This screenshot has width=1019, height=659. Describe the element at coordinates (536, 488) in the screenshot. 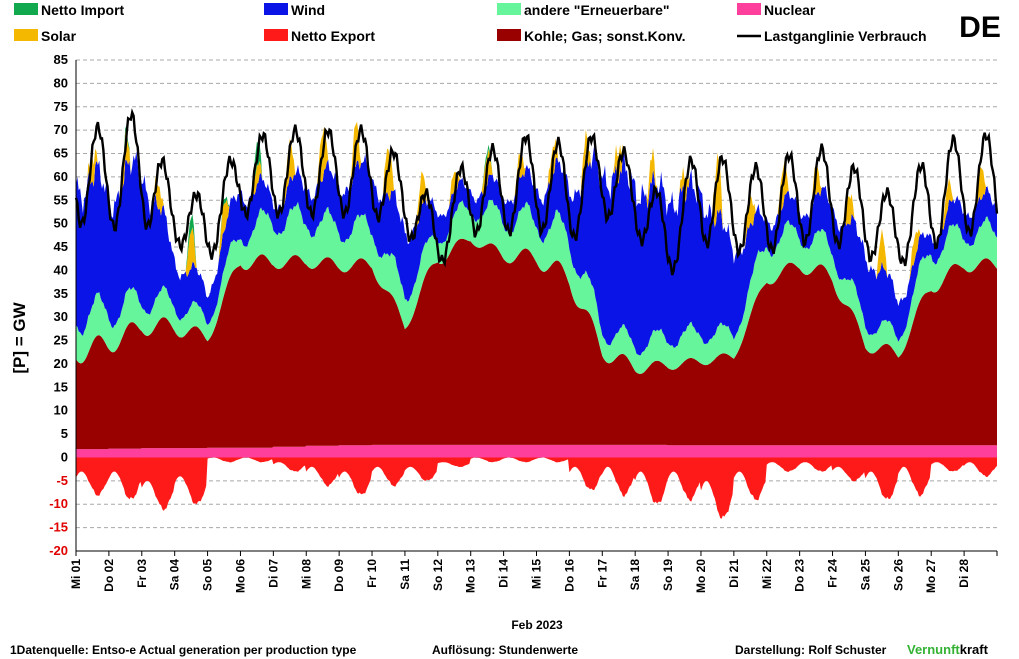

I see `area-export` at that location.